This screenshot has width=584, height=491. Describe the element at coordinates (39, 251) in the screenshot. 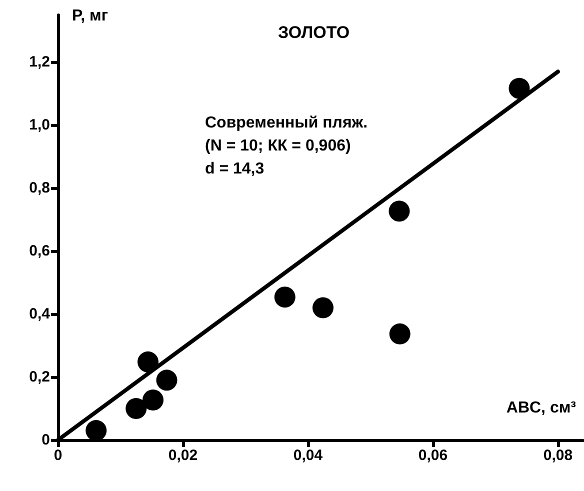

I see `y-tick-label: 0,6` at that location.